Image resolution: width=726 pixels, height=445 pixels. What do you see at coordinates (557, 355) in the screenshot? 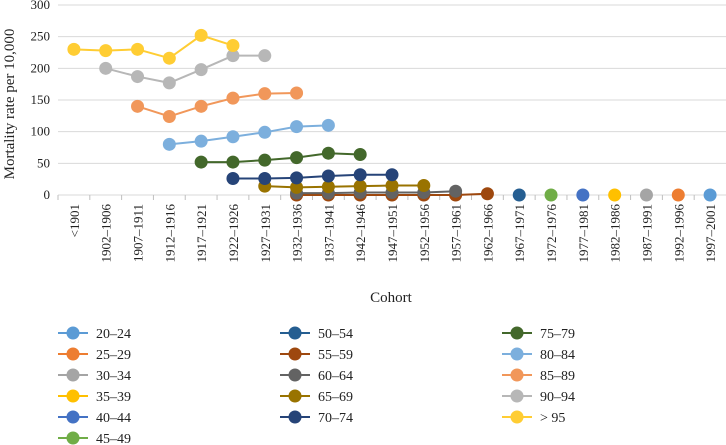
I see `legend-label: 80–84` at bounding box center [557, 355].